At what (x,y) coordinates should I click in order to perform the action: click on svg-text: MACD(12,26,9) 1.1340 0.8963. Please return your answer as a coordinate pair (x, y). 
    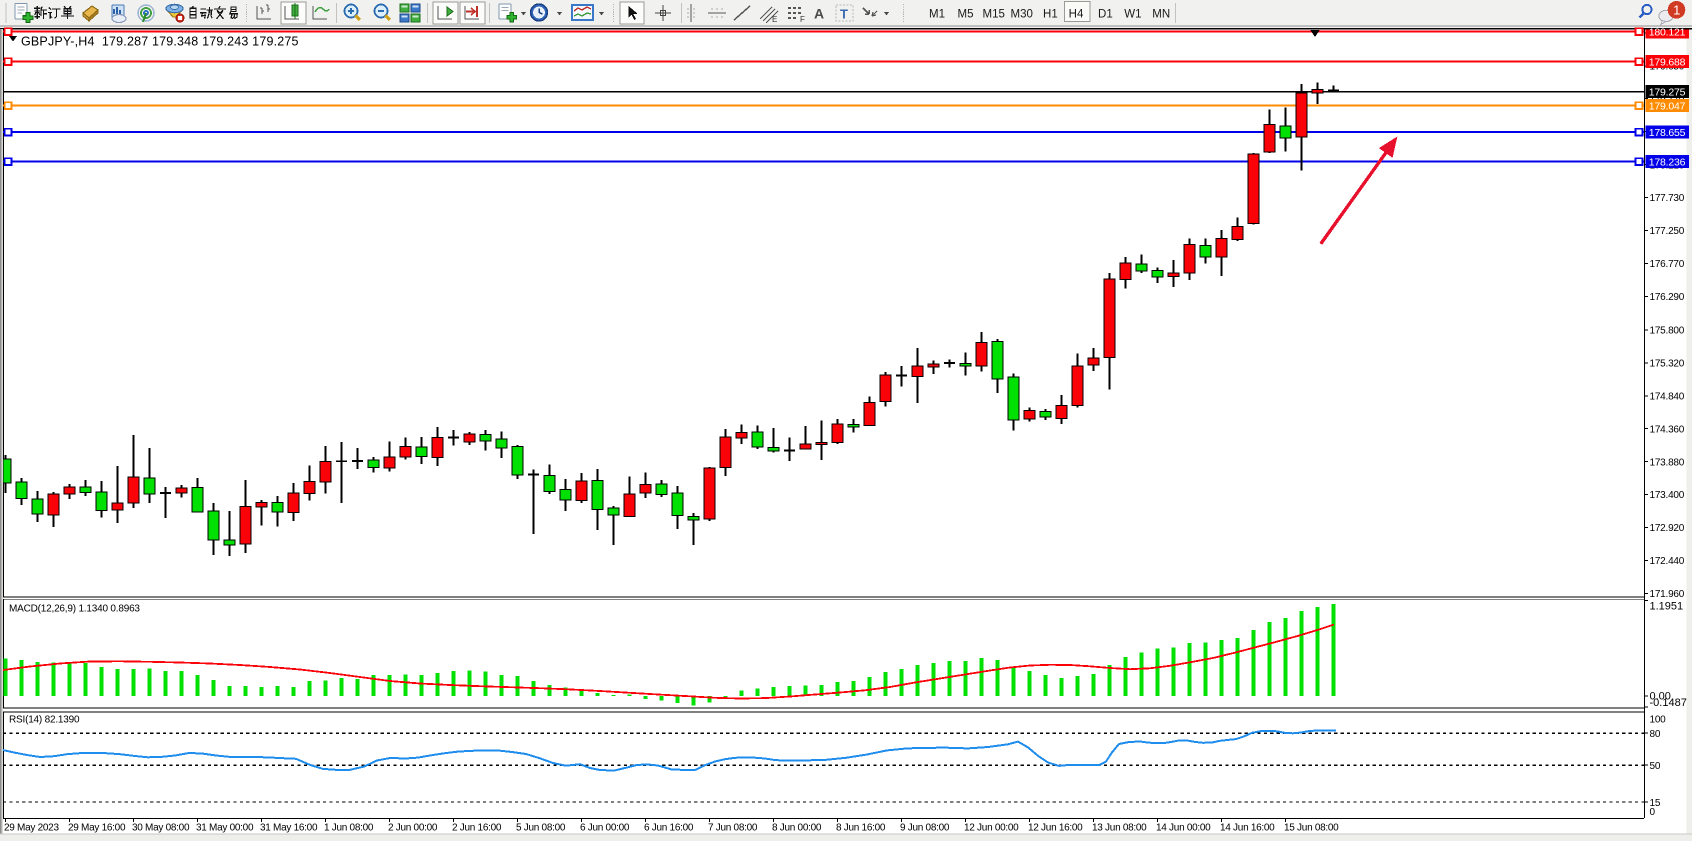
    Looking at the image, I should click on (74, 609).